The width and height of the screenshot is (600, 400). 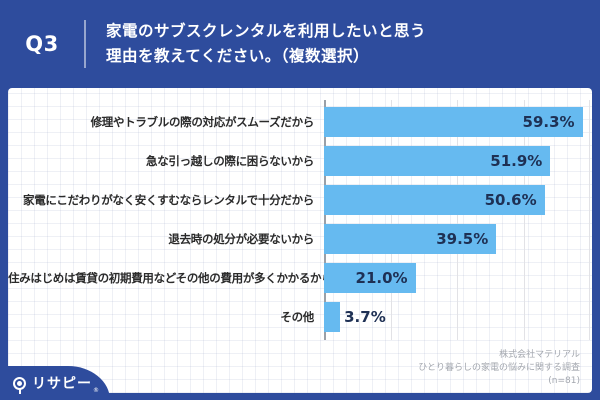 I want to click on bar-track: 50.6%, so click(x=457, y=199).